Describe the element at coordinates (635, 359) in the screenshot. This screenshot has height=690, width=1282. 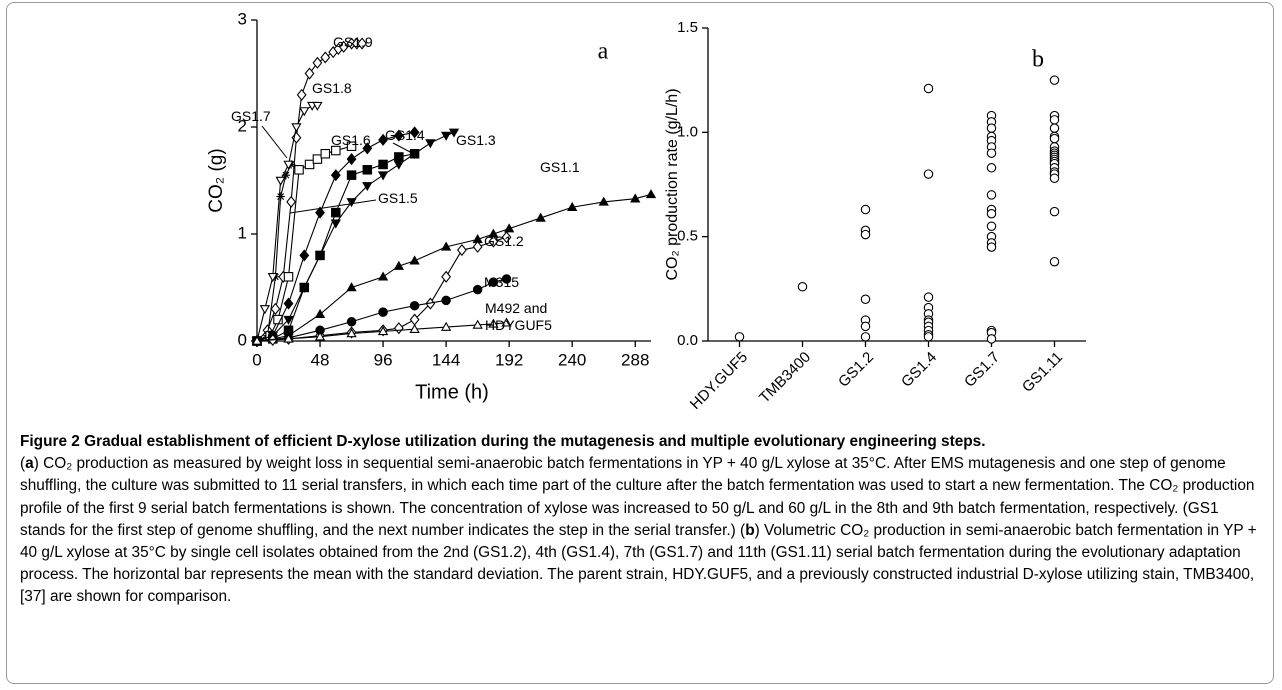
I see `x-tick-label: 288` at that location.